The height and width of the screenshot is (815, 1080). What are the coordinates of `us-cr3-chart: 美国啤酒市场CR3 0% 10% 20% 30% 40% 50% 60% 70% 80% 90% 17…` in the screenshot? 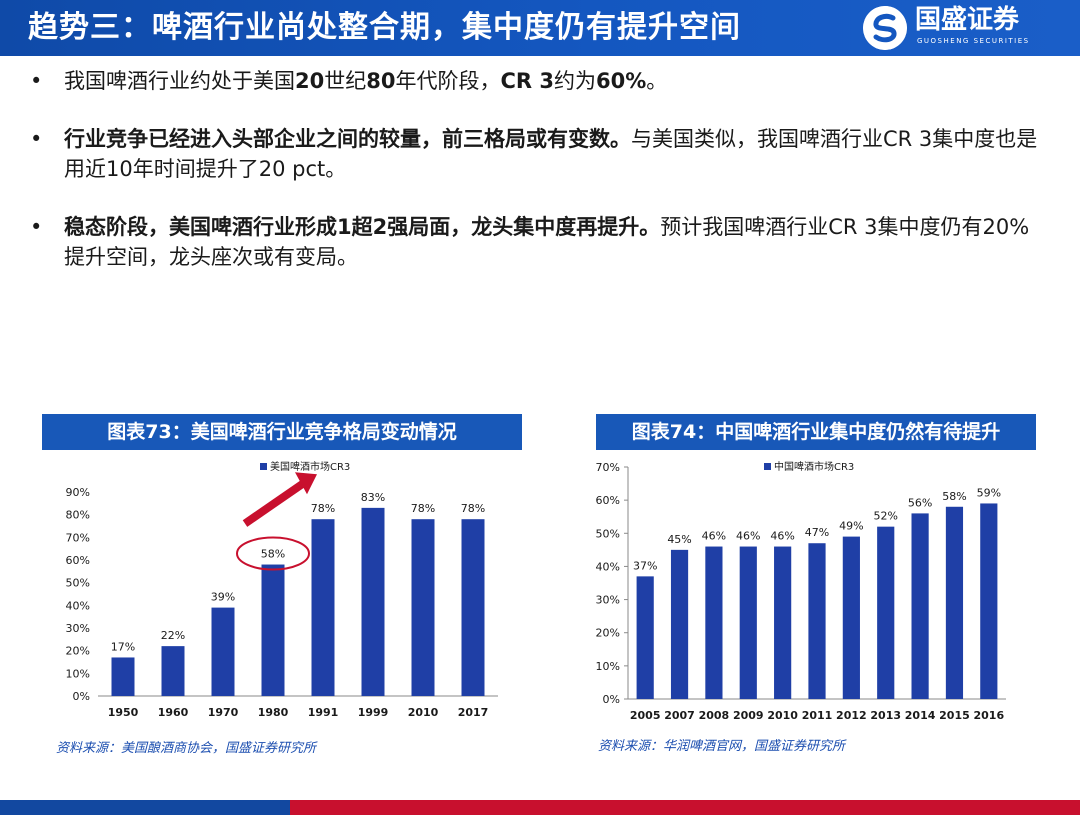 It's located at (282, 589).